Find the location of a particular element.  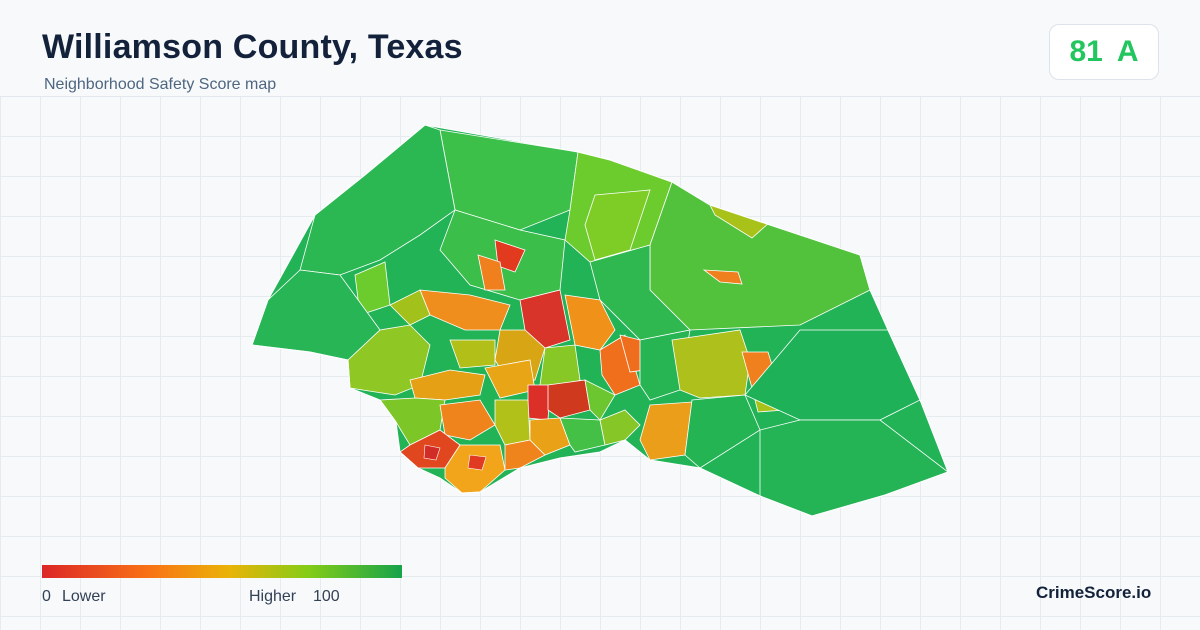

score-grade: A is located at coordinates (1127, 51).